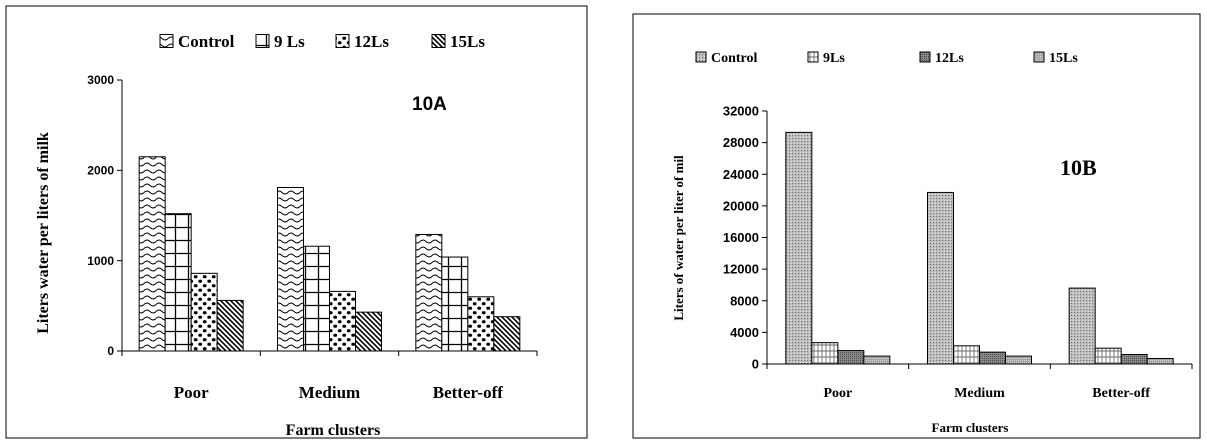  What do you see at coordinates (100, 261) in the screenshot?
I see `y-tick-label: 1000` at bounding box center [100, 261].